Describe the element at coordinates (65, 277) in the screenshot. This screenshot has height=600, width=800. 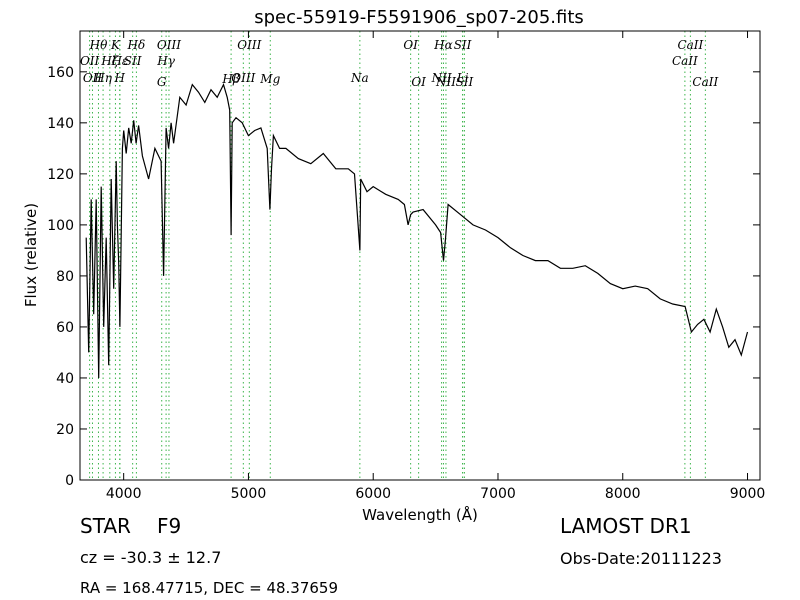
I see `y-tick-label: 80` at that location.